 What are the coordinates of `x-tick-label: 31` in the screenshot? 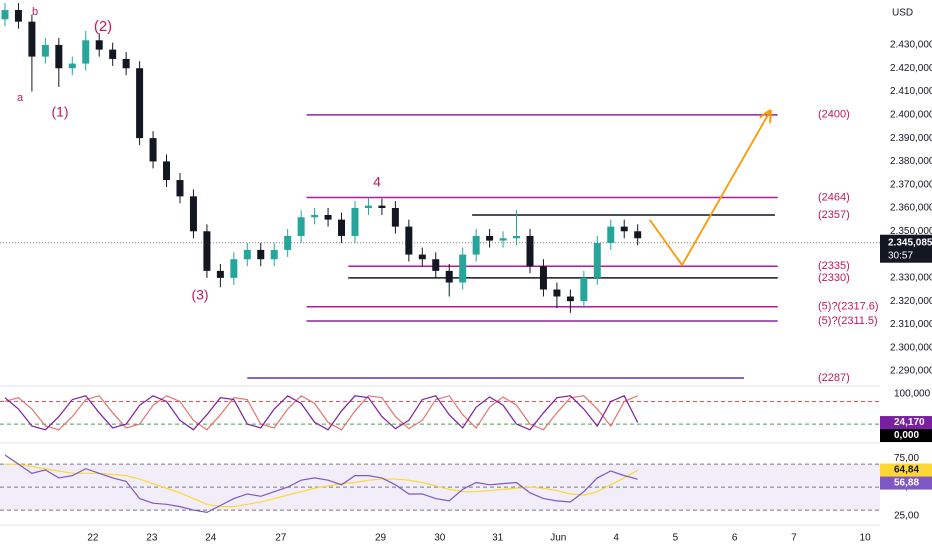 It's located at (498, 538).